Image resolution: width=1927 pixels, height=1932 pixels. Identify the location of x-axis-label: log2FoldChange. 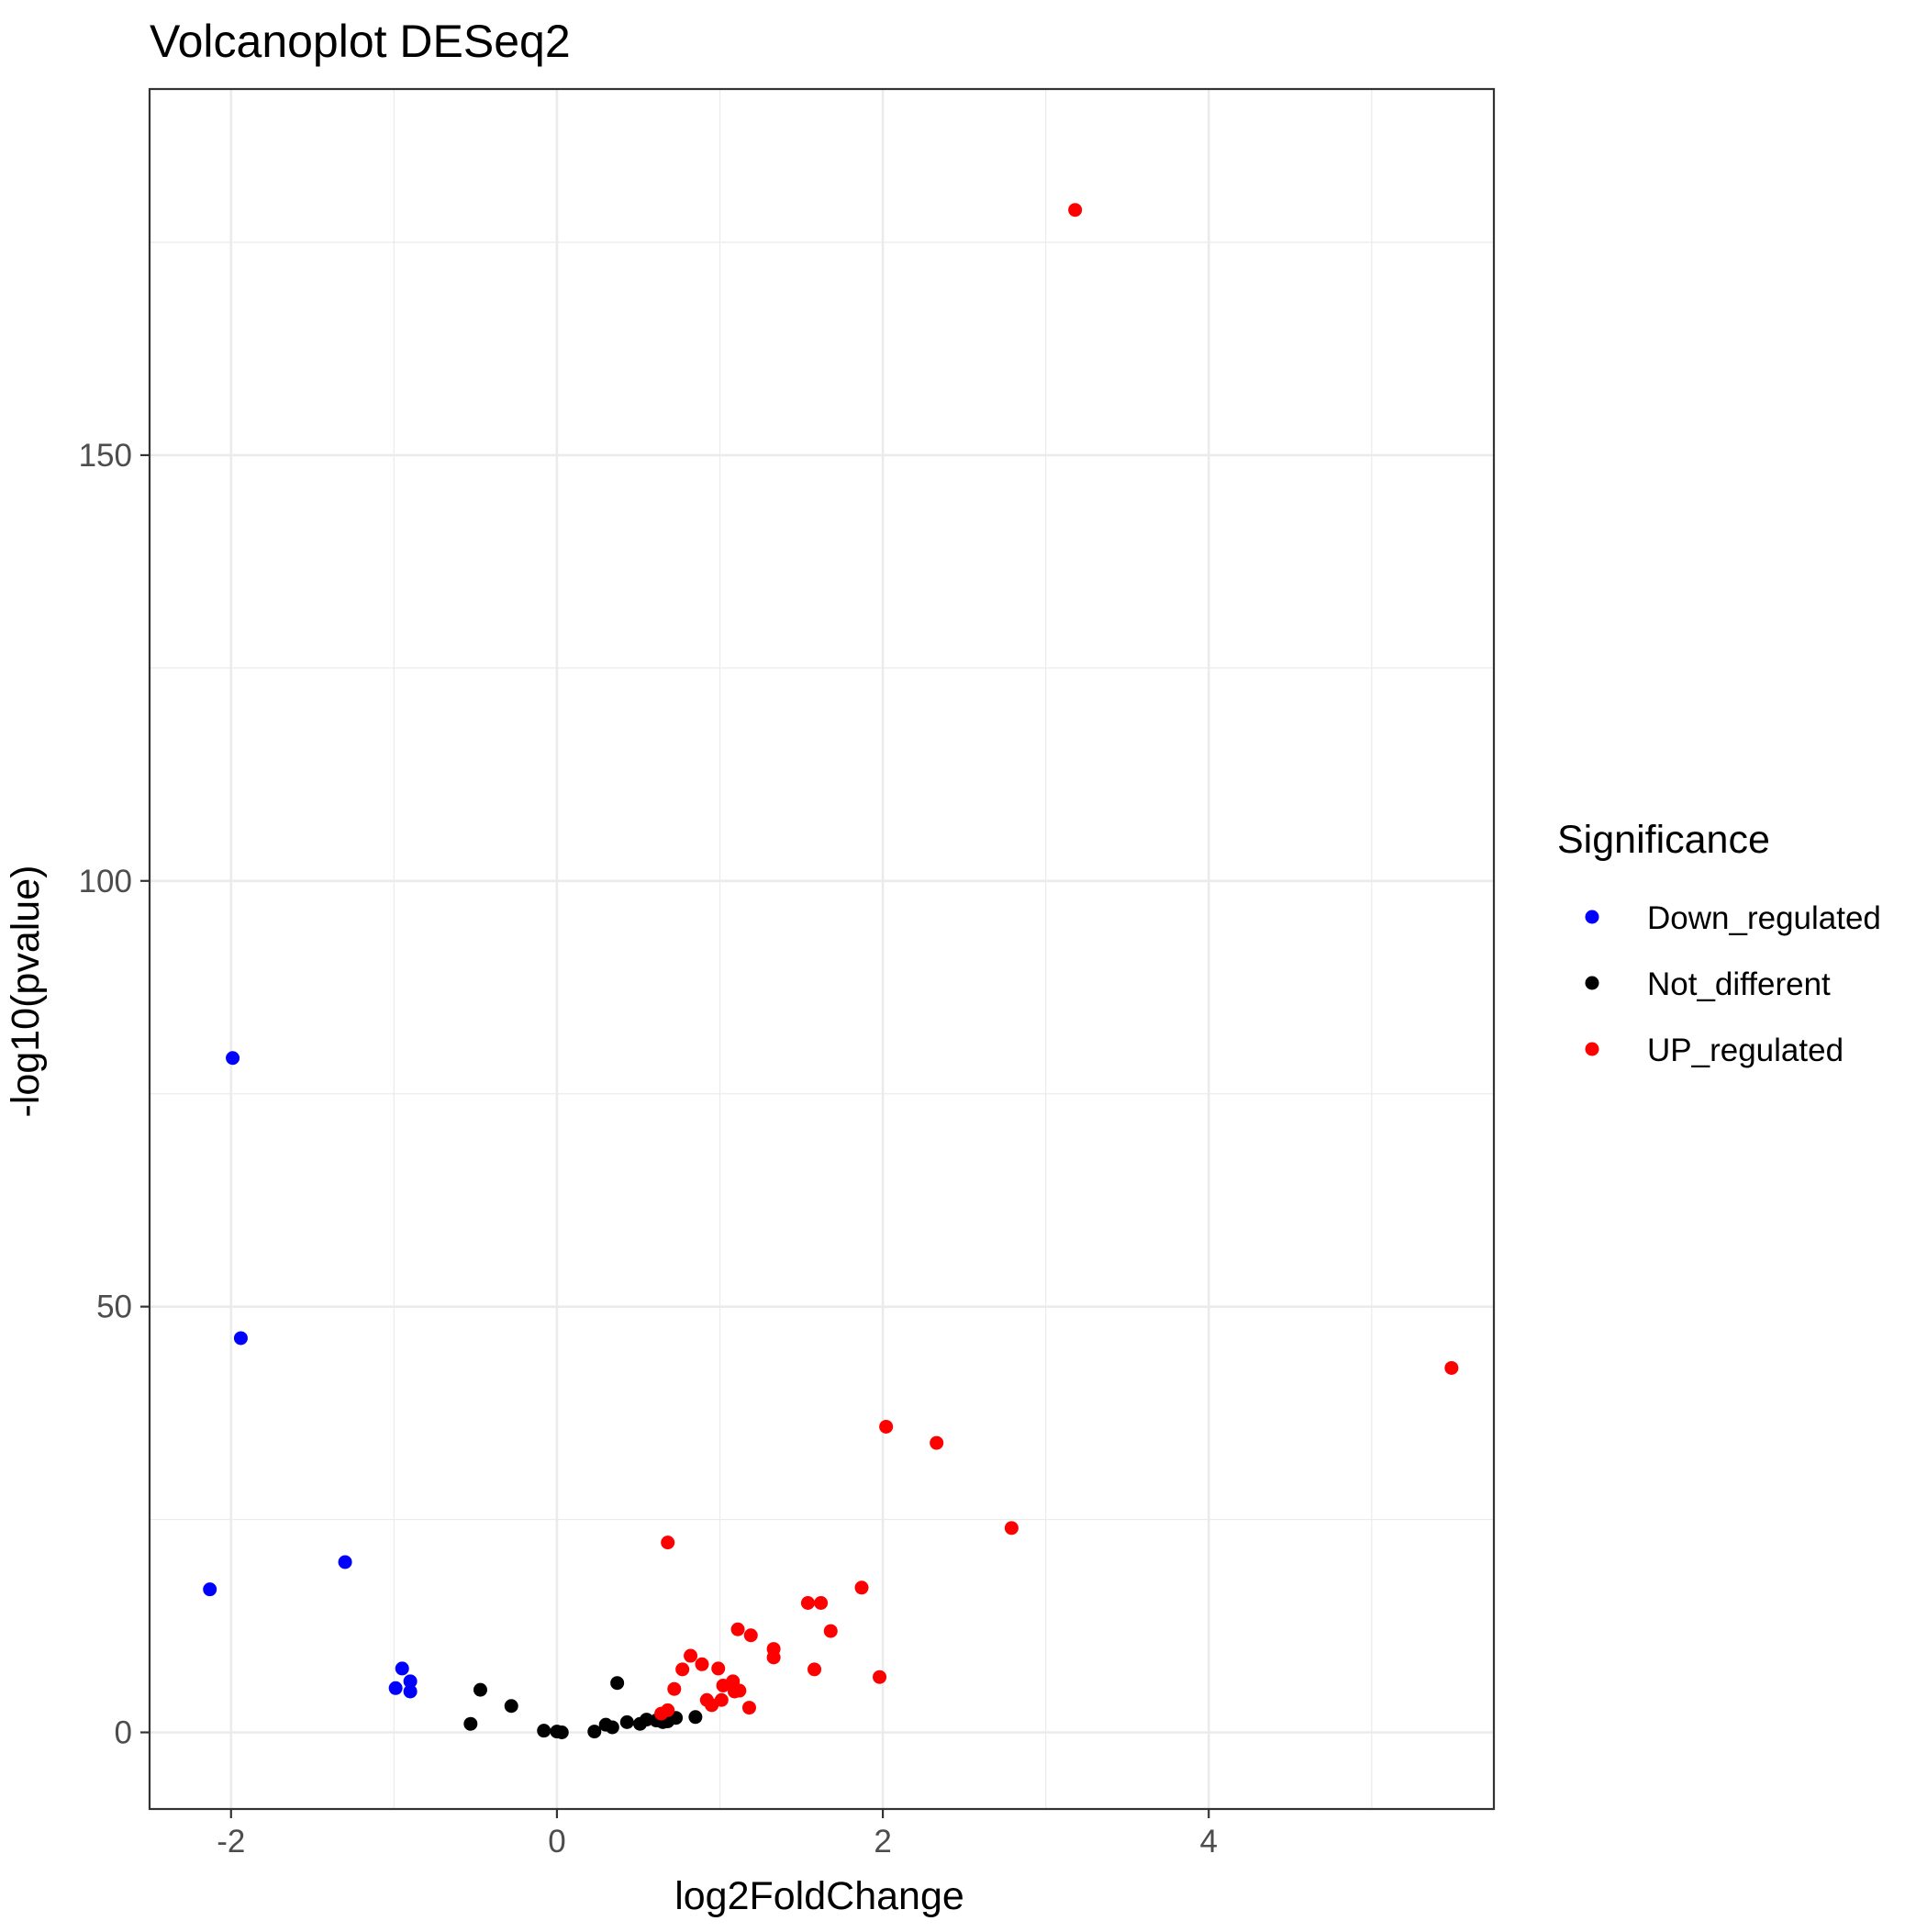
(819, 1896).